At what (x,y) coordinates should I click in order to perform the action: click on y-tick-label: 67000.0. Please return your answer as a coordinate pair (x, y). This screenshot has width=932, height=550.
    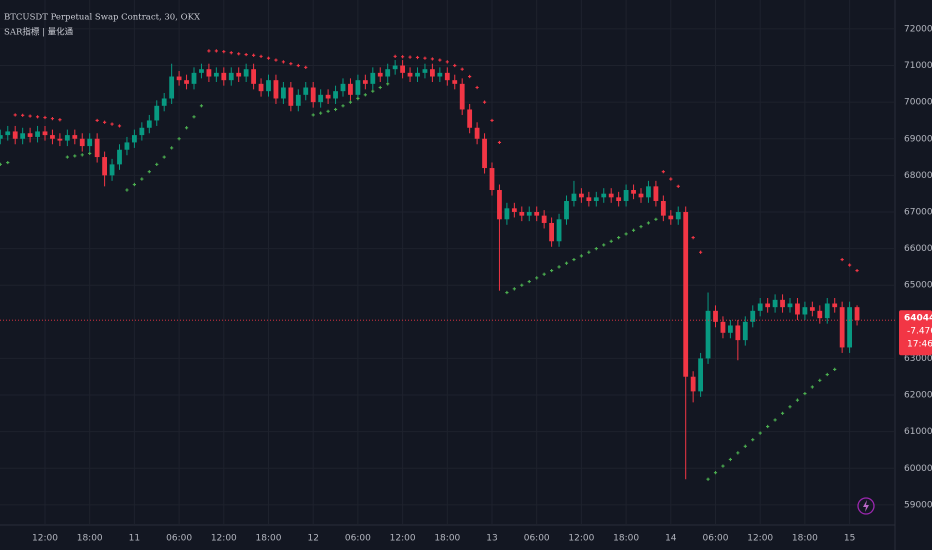
    Looking at the image, I should click on (918, 212).